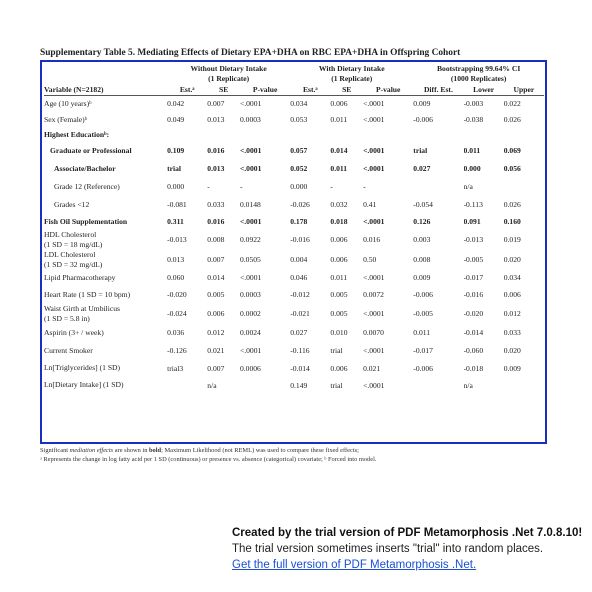  What do you see at coordinates (473, 294) in the screenshot?
I see `table-cell: -0.016` at bounding box center [473, 294].